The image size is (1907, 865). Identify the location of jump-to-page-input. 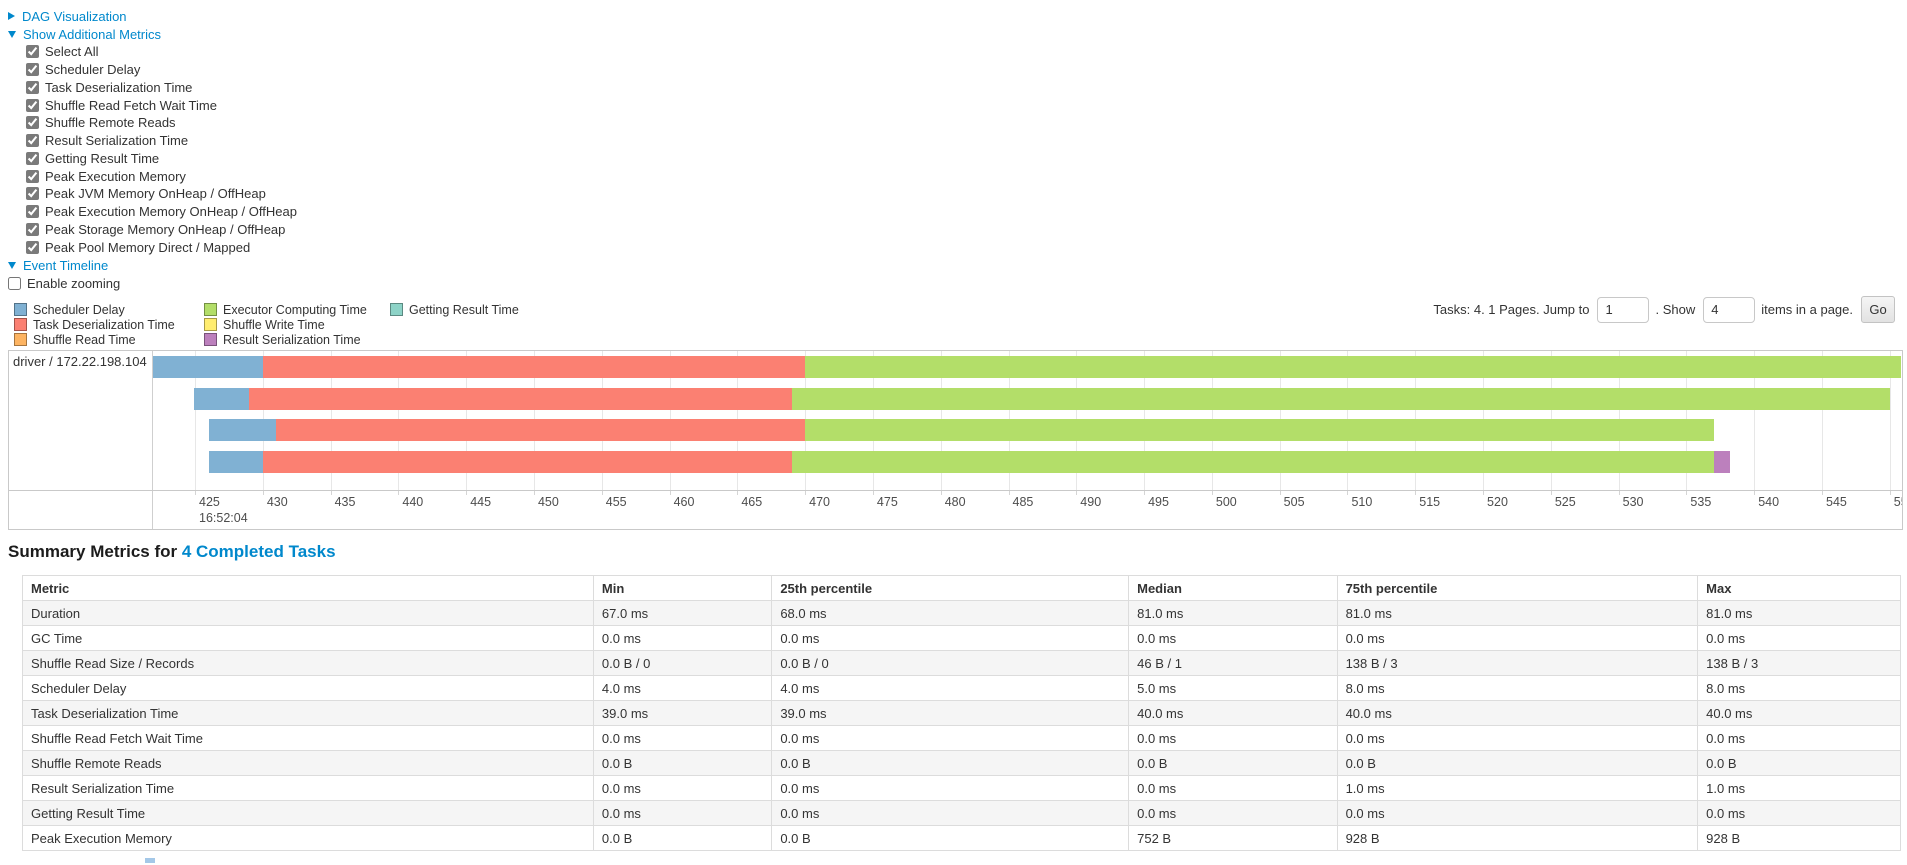
(1623, 309).